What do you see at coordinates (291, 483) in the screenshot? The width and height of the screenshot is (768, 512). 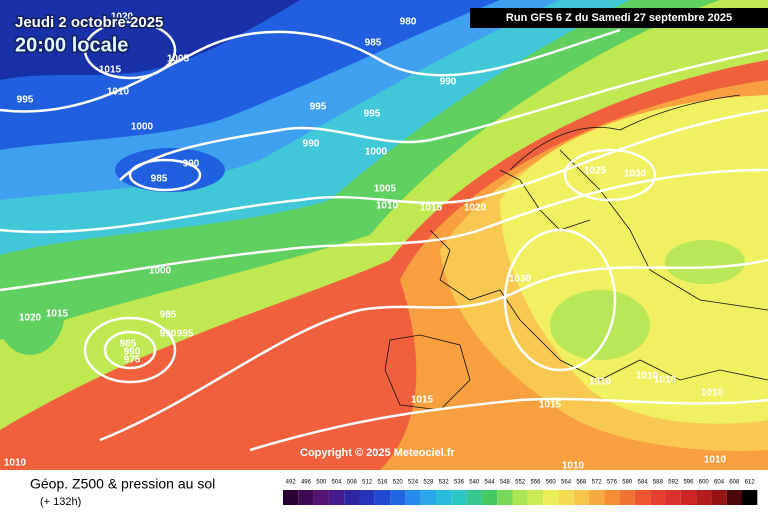 I see `scale-label: 492` at bounding box center [291, 483].